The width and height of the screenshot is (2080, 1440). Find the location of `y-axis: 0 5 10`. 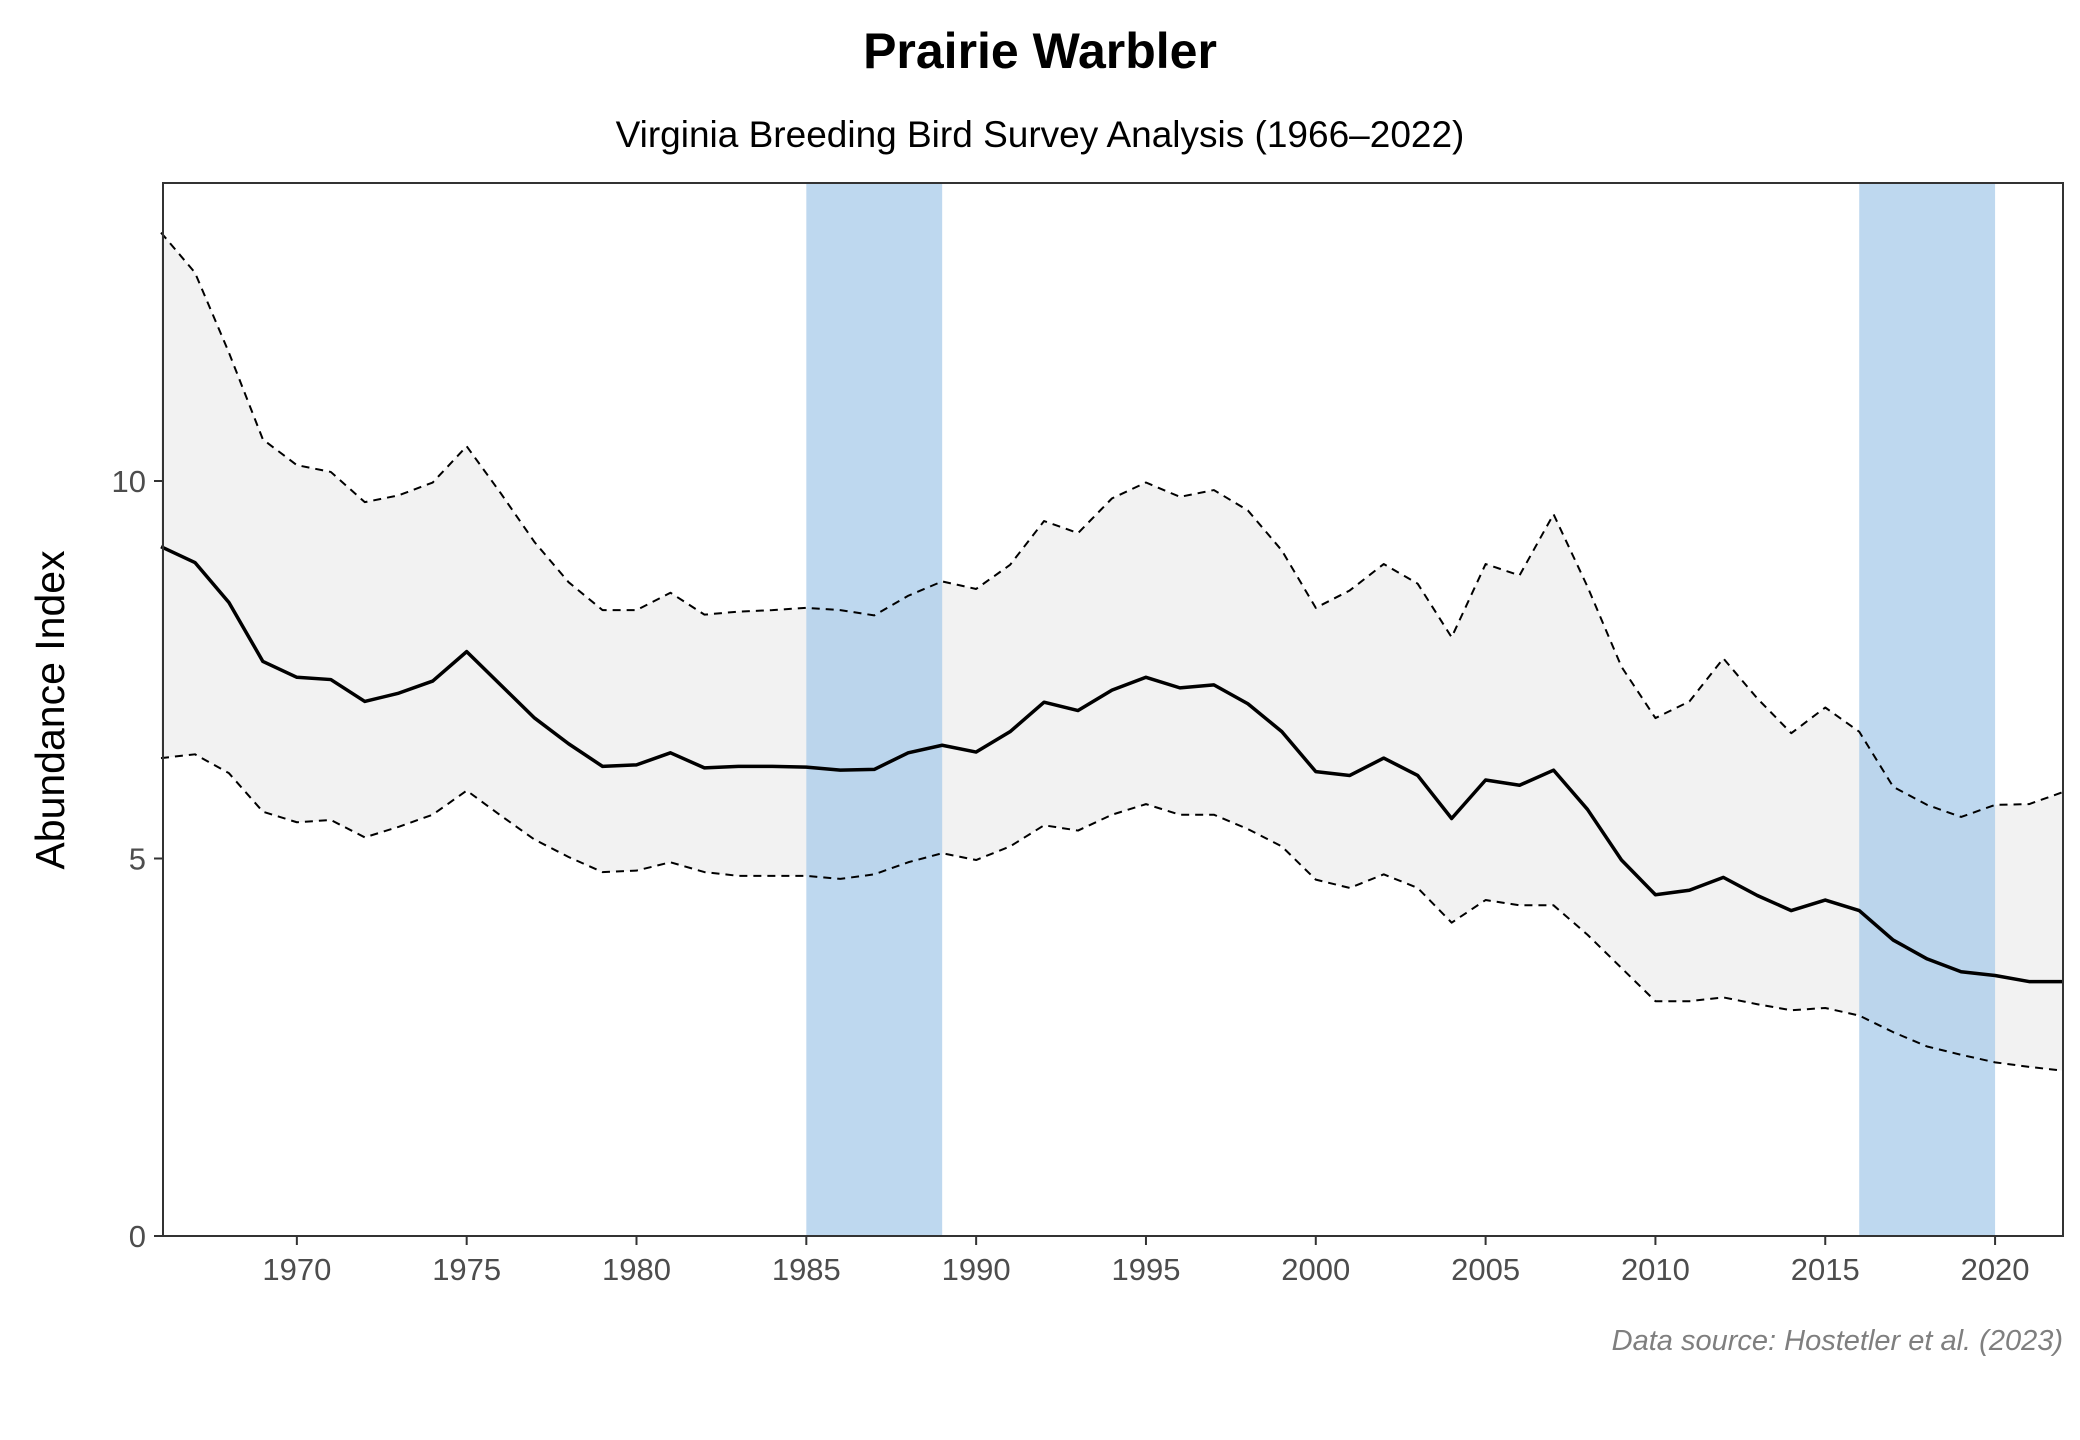

y-axis: 0 5 10 is located at coordinates (137, 859).